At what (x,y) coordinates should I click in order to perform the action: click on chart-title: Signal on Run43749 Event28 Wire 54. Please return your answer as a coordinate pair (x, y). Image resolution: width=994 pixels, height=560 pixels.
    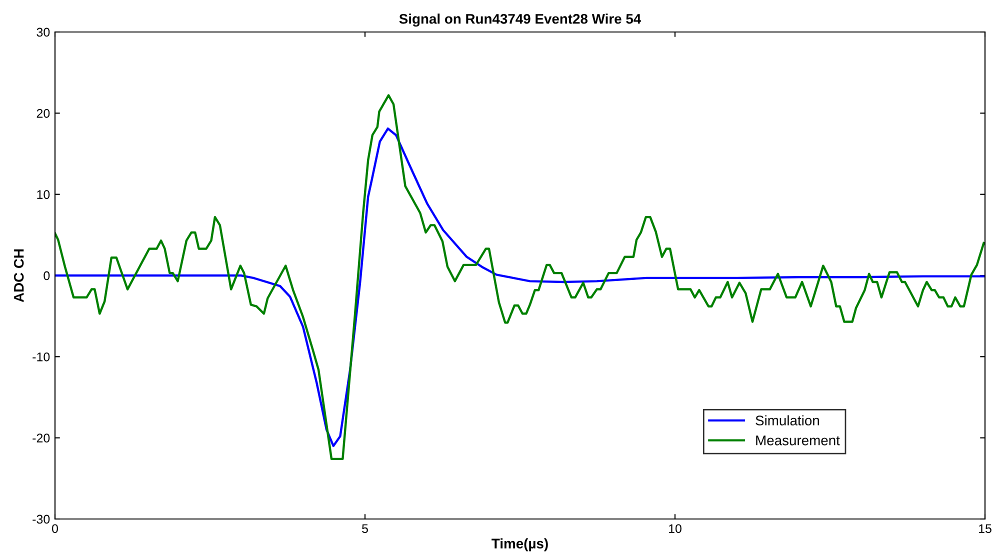
    Looking at the image, I should click on (520, 20).